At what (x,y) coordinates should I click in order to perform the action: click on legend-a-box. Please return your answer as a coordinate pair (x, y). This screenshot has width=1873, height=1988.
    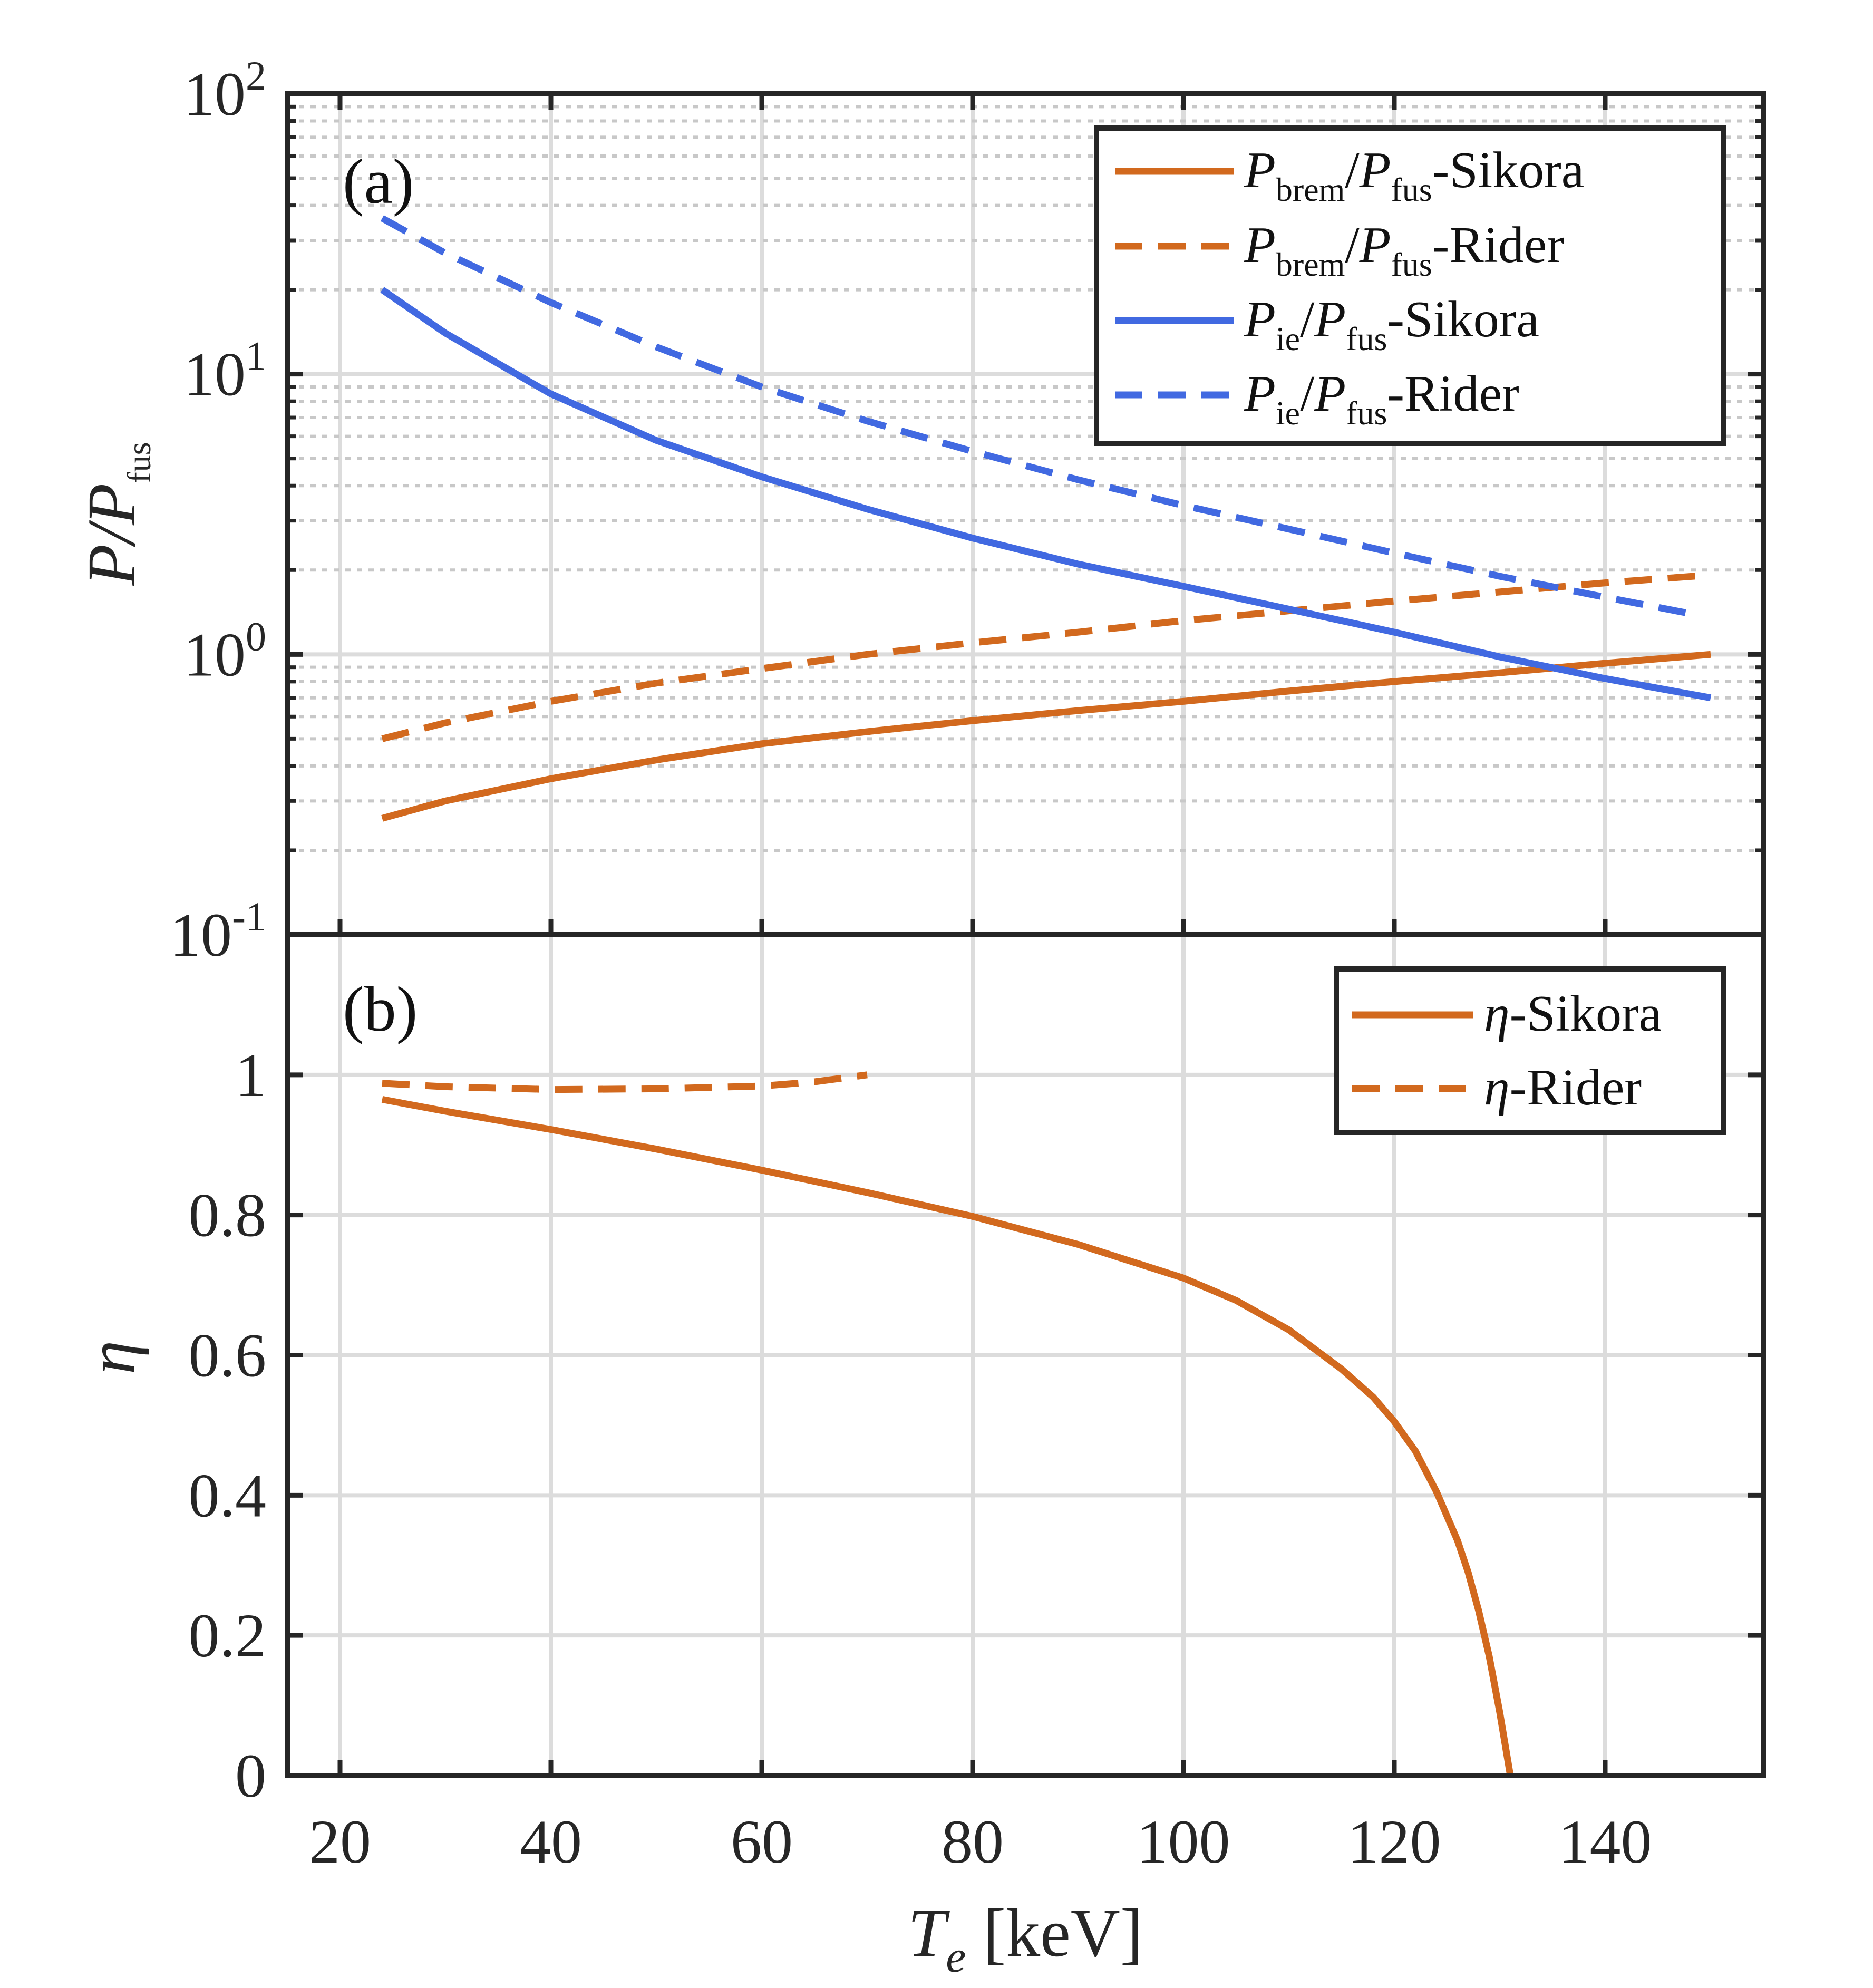
    Looking at the image, I should click on (1410, 285).